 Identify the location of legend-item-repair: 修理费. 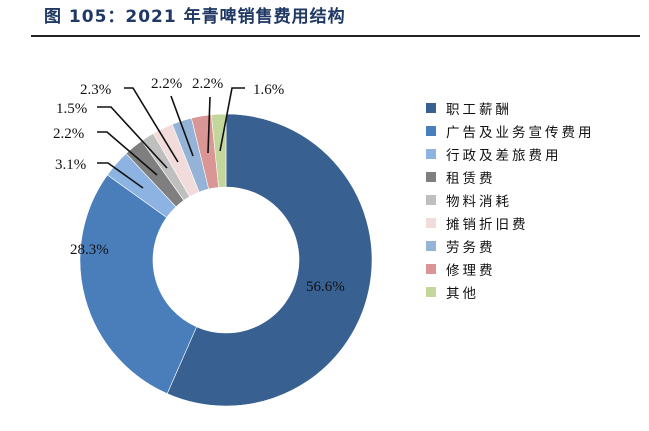
(510, 268).